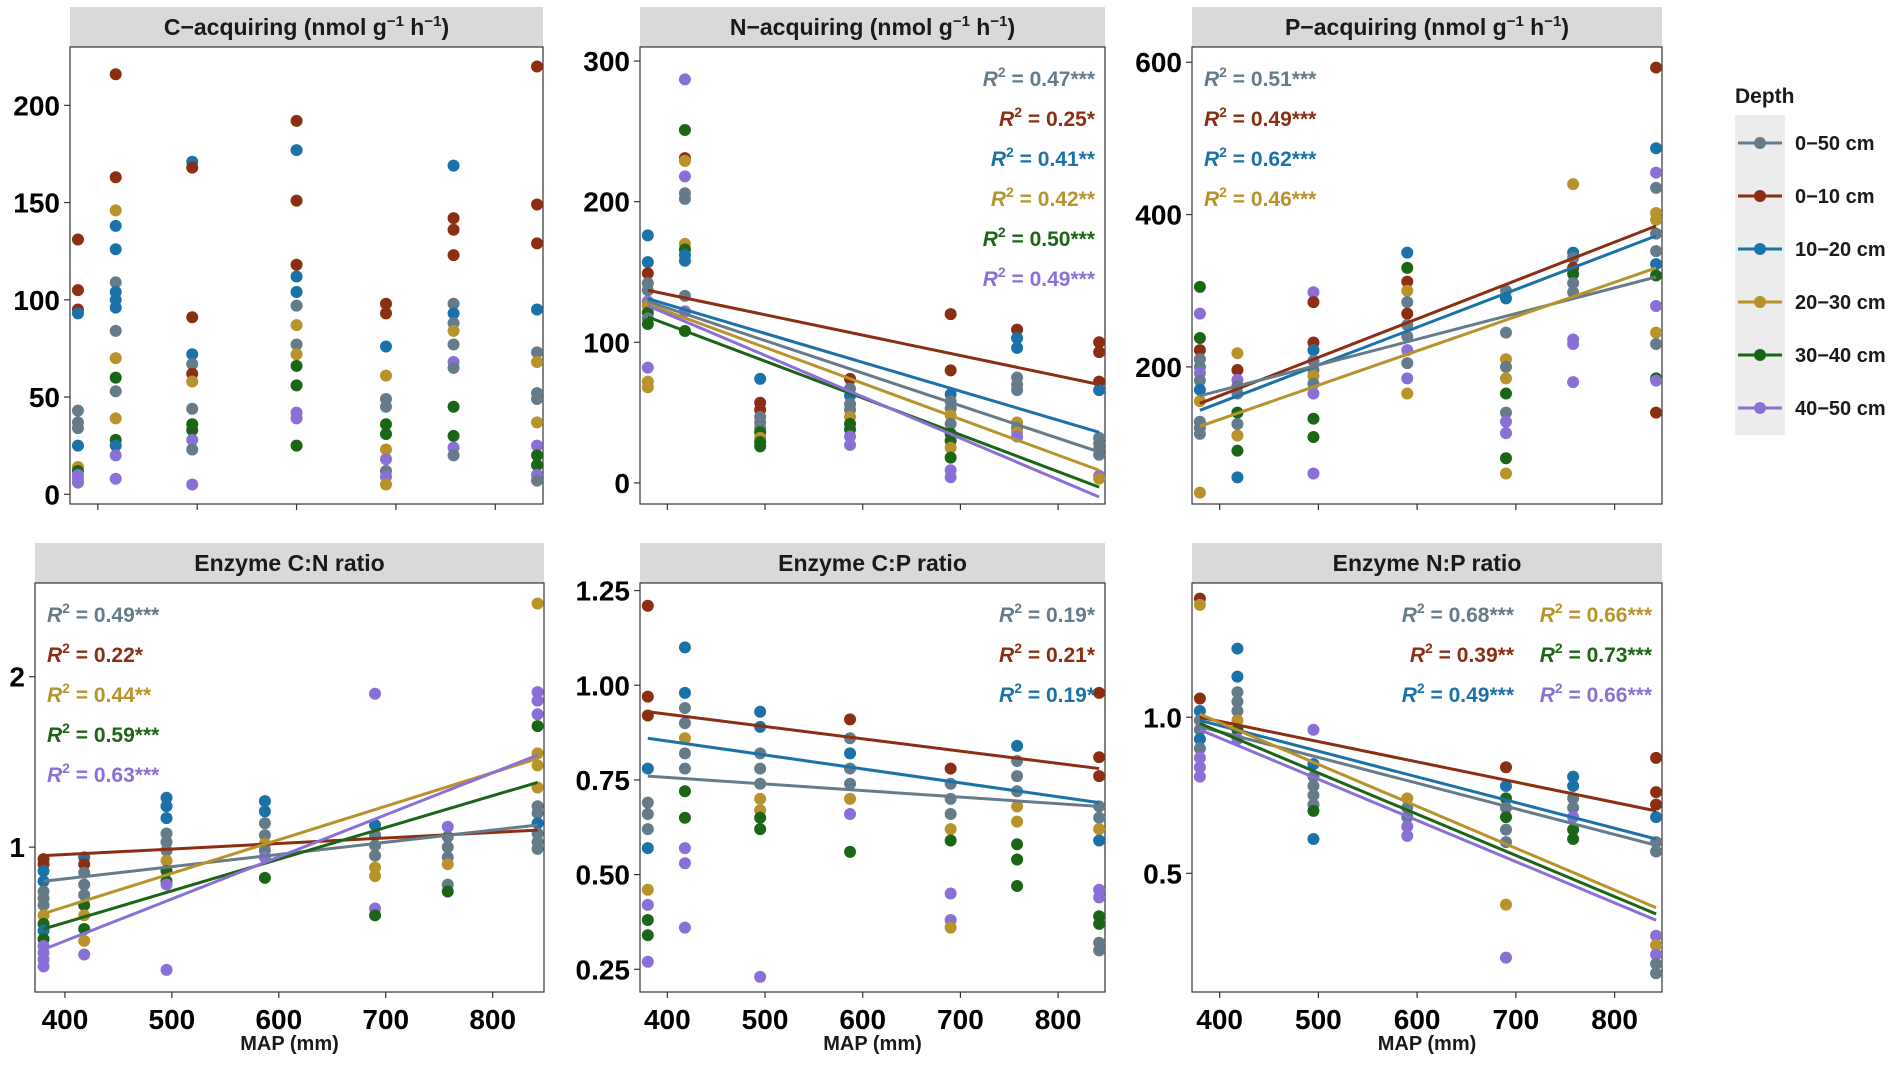 The width and height of the screenshot is (1902, 1066). What do you see at coordinates (1812, 250) in the screenshot?
I see `legend-item: 10−20 cm` at bounding box center [1812, 250].